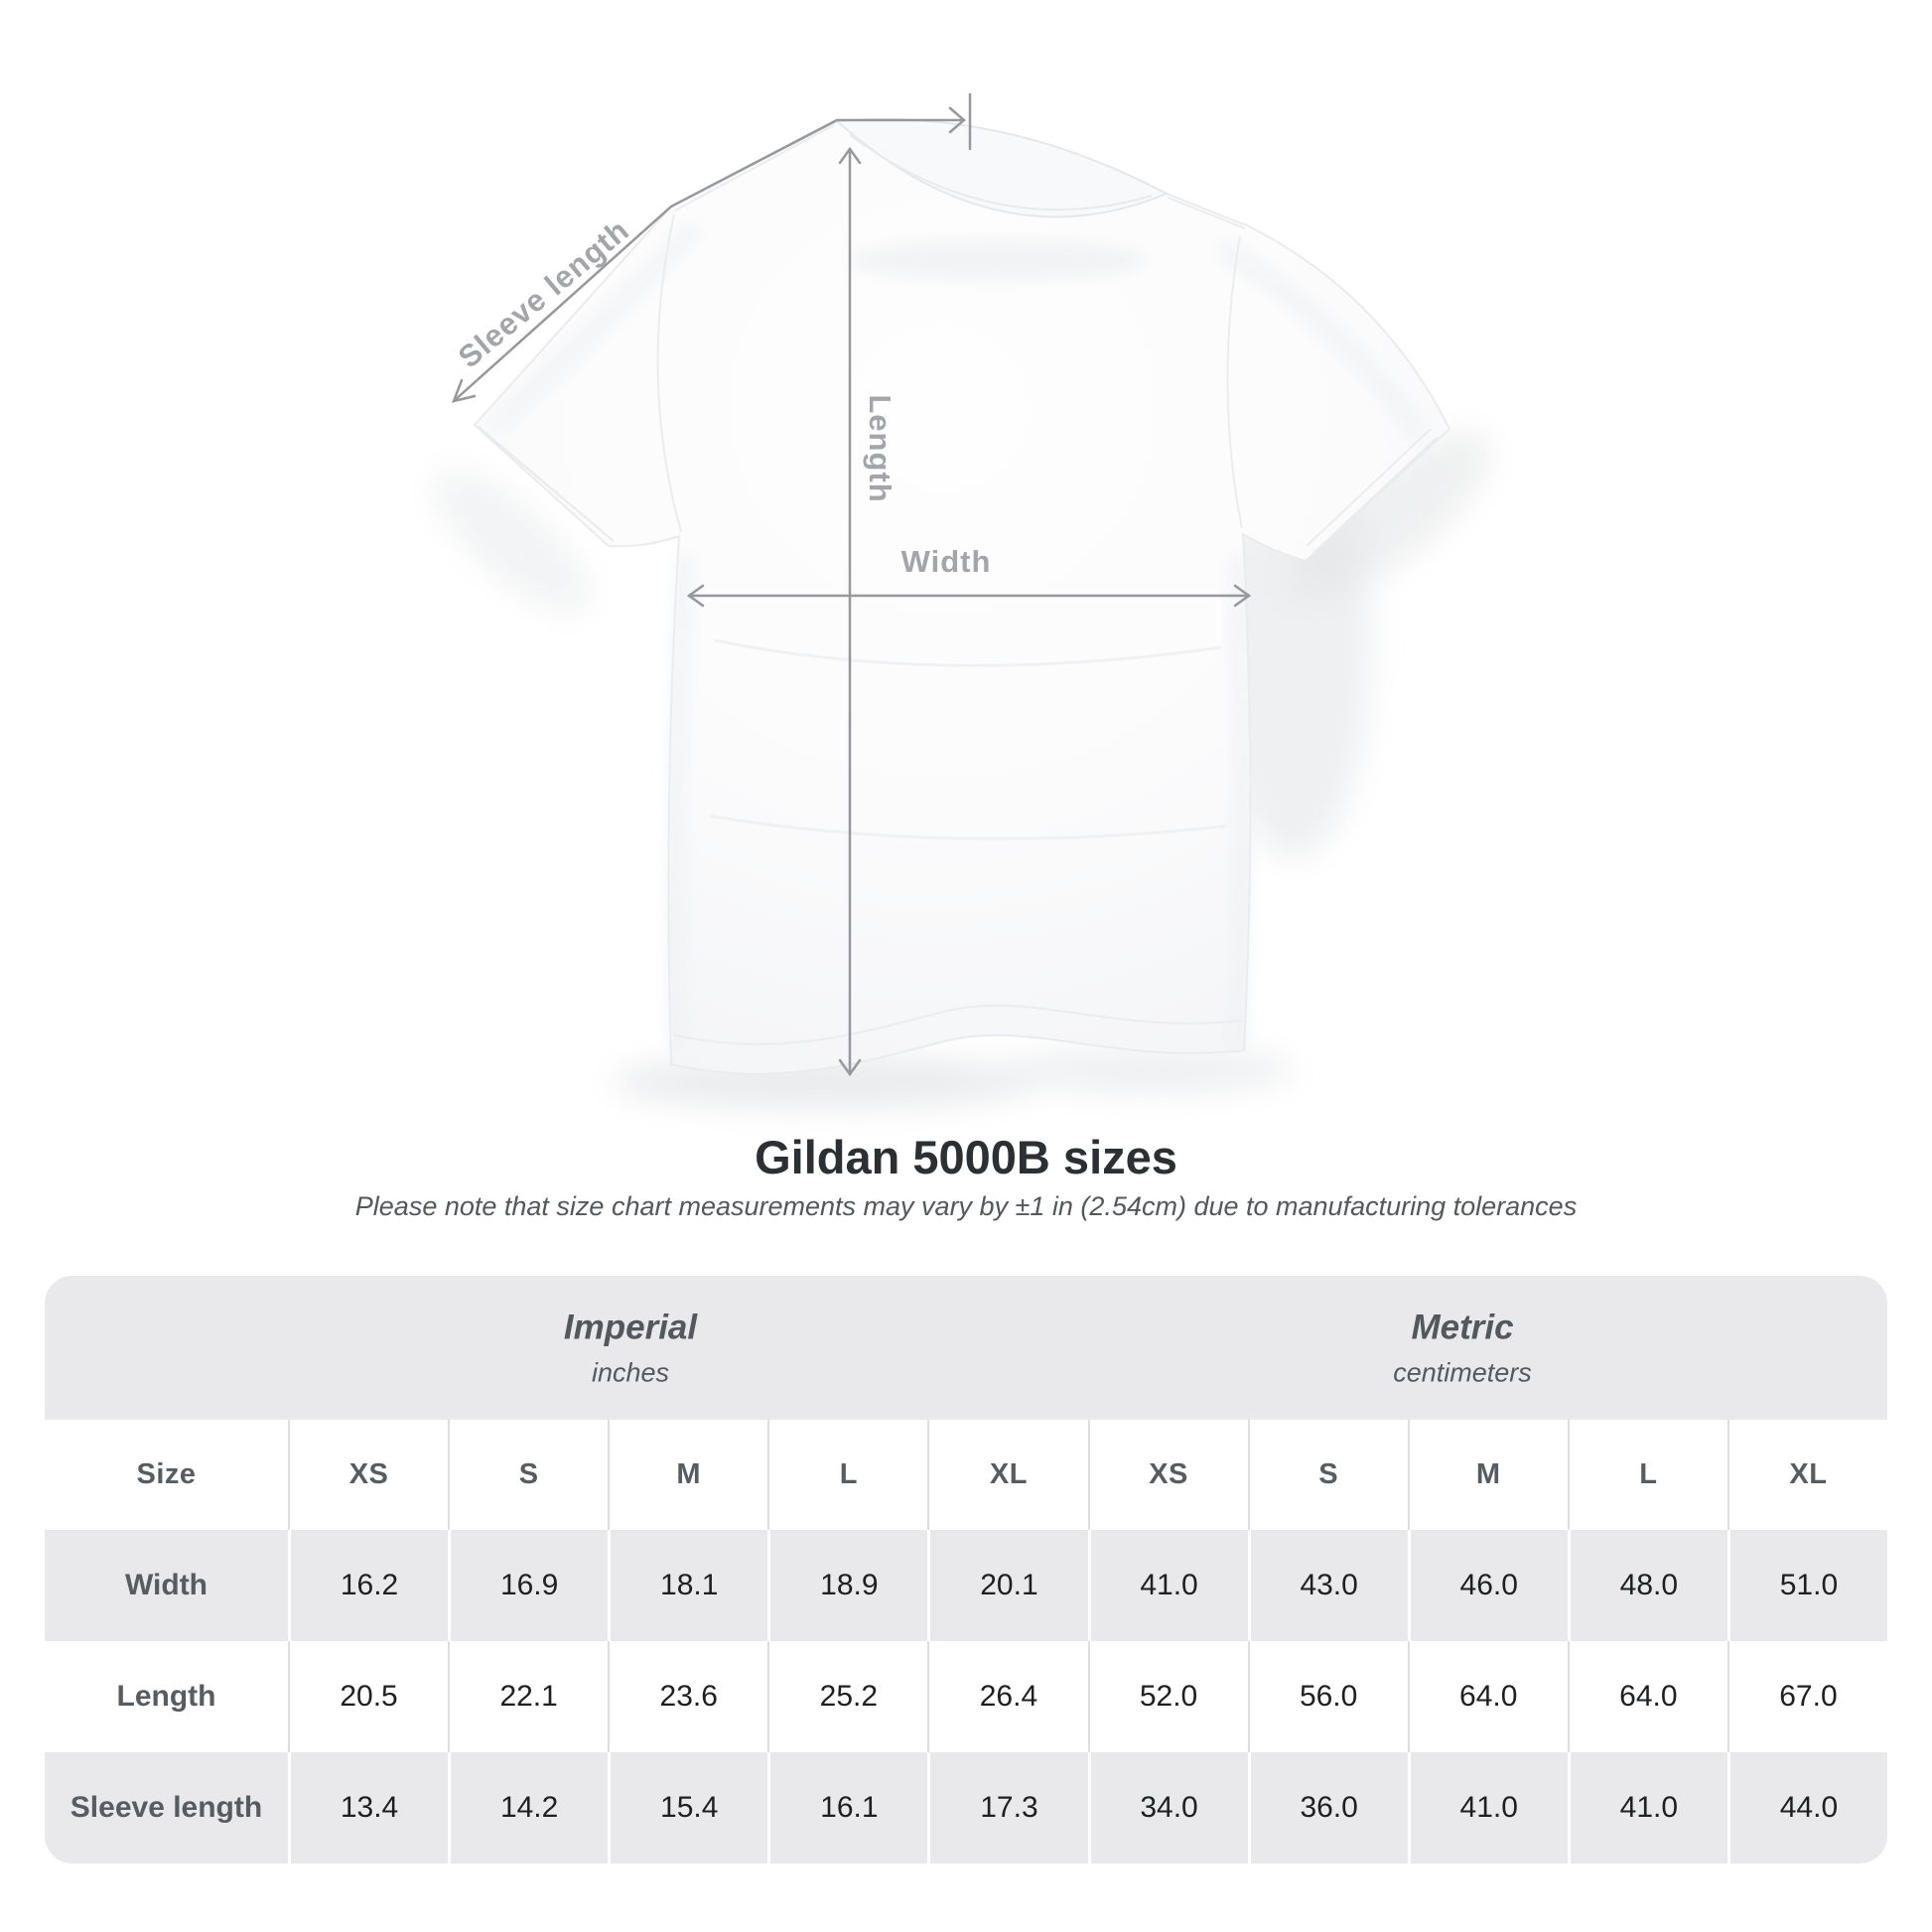  What do you see at coordinates (1327, 1586) in the screenshot?
I see `width-metric-s: 43.0` at bounding box center [1327, 1586].